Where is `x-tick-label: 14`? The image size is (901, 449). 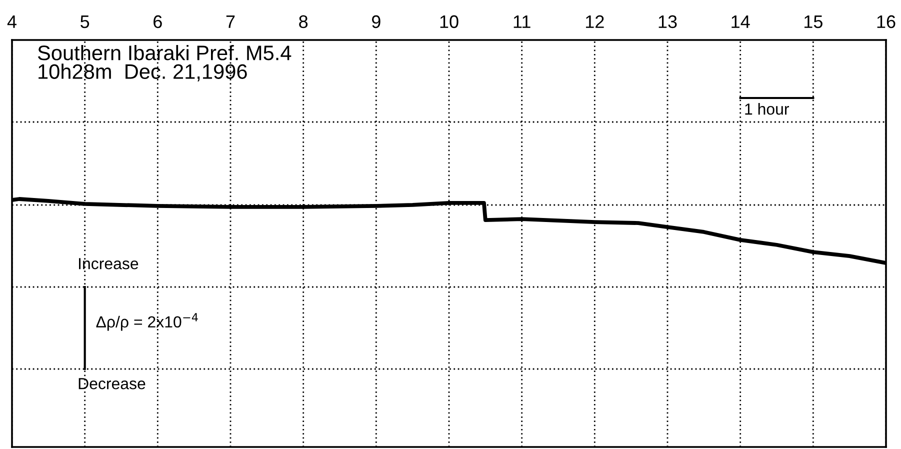 x-tick-label: 14 is located at coordinates (741, 22).